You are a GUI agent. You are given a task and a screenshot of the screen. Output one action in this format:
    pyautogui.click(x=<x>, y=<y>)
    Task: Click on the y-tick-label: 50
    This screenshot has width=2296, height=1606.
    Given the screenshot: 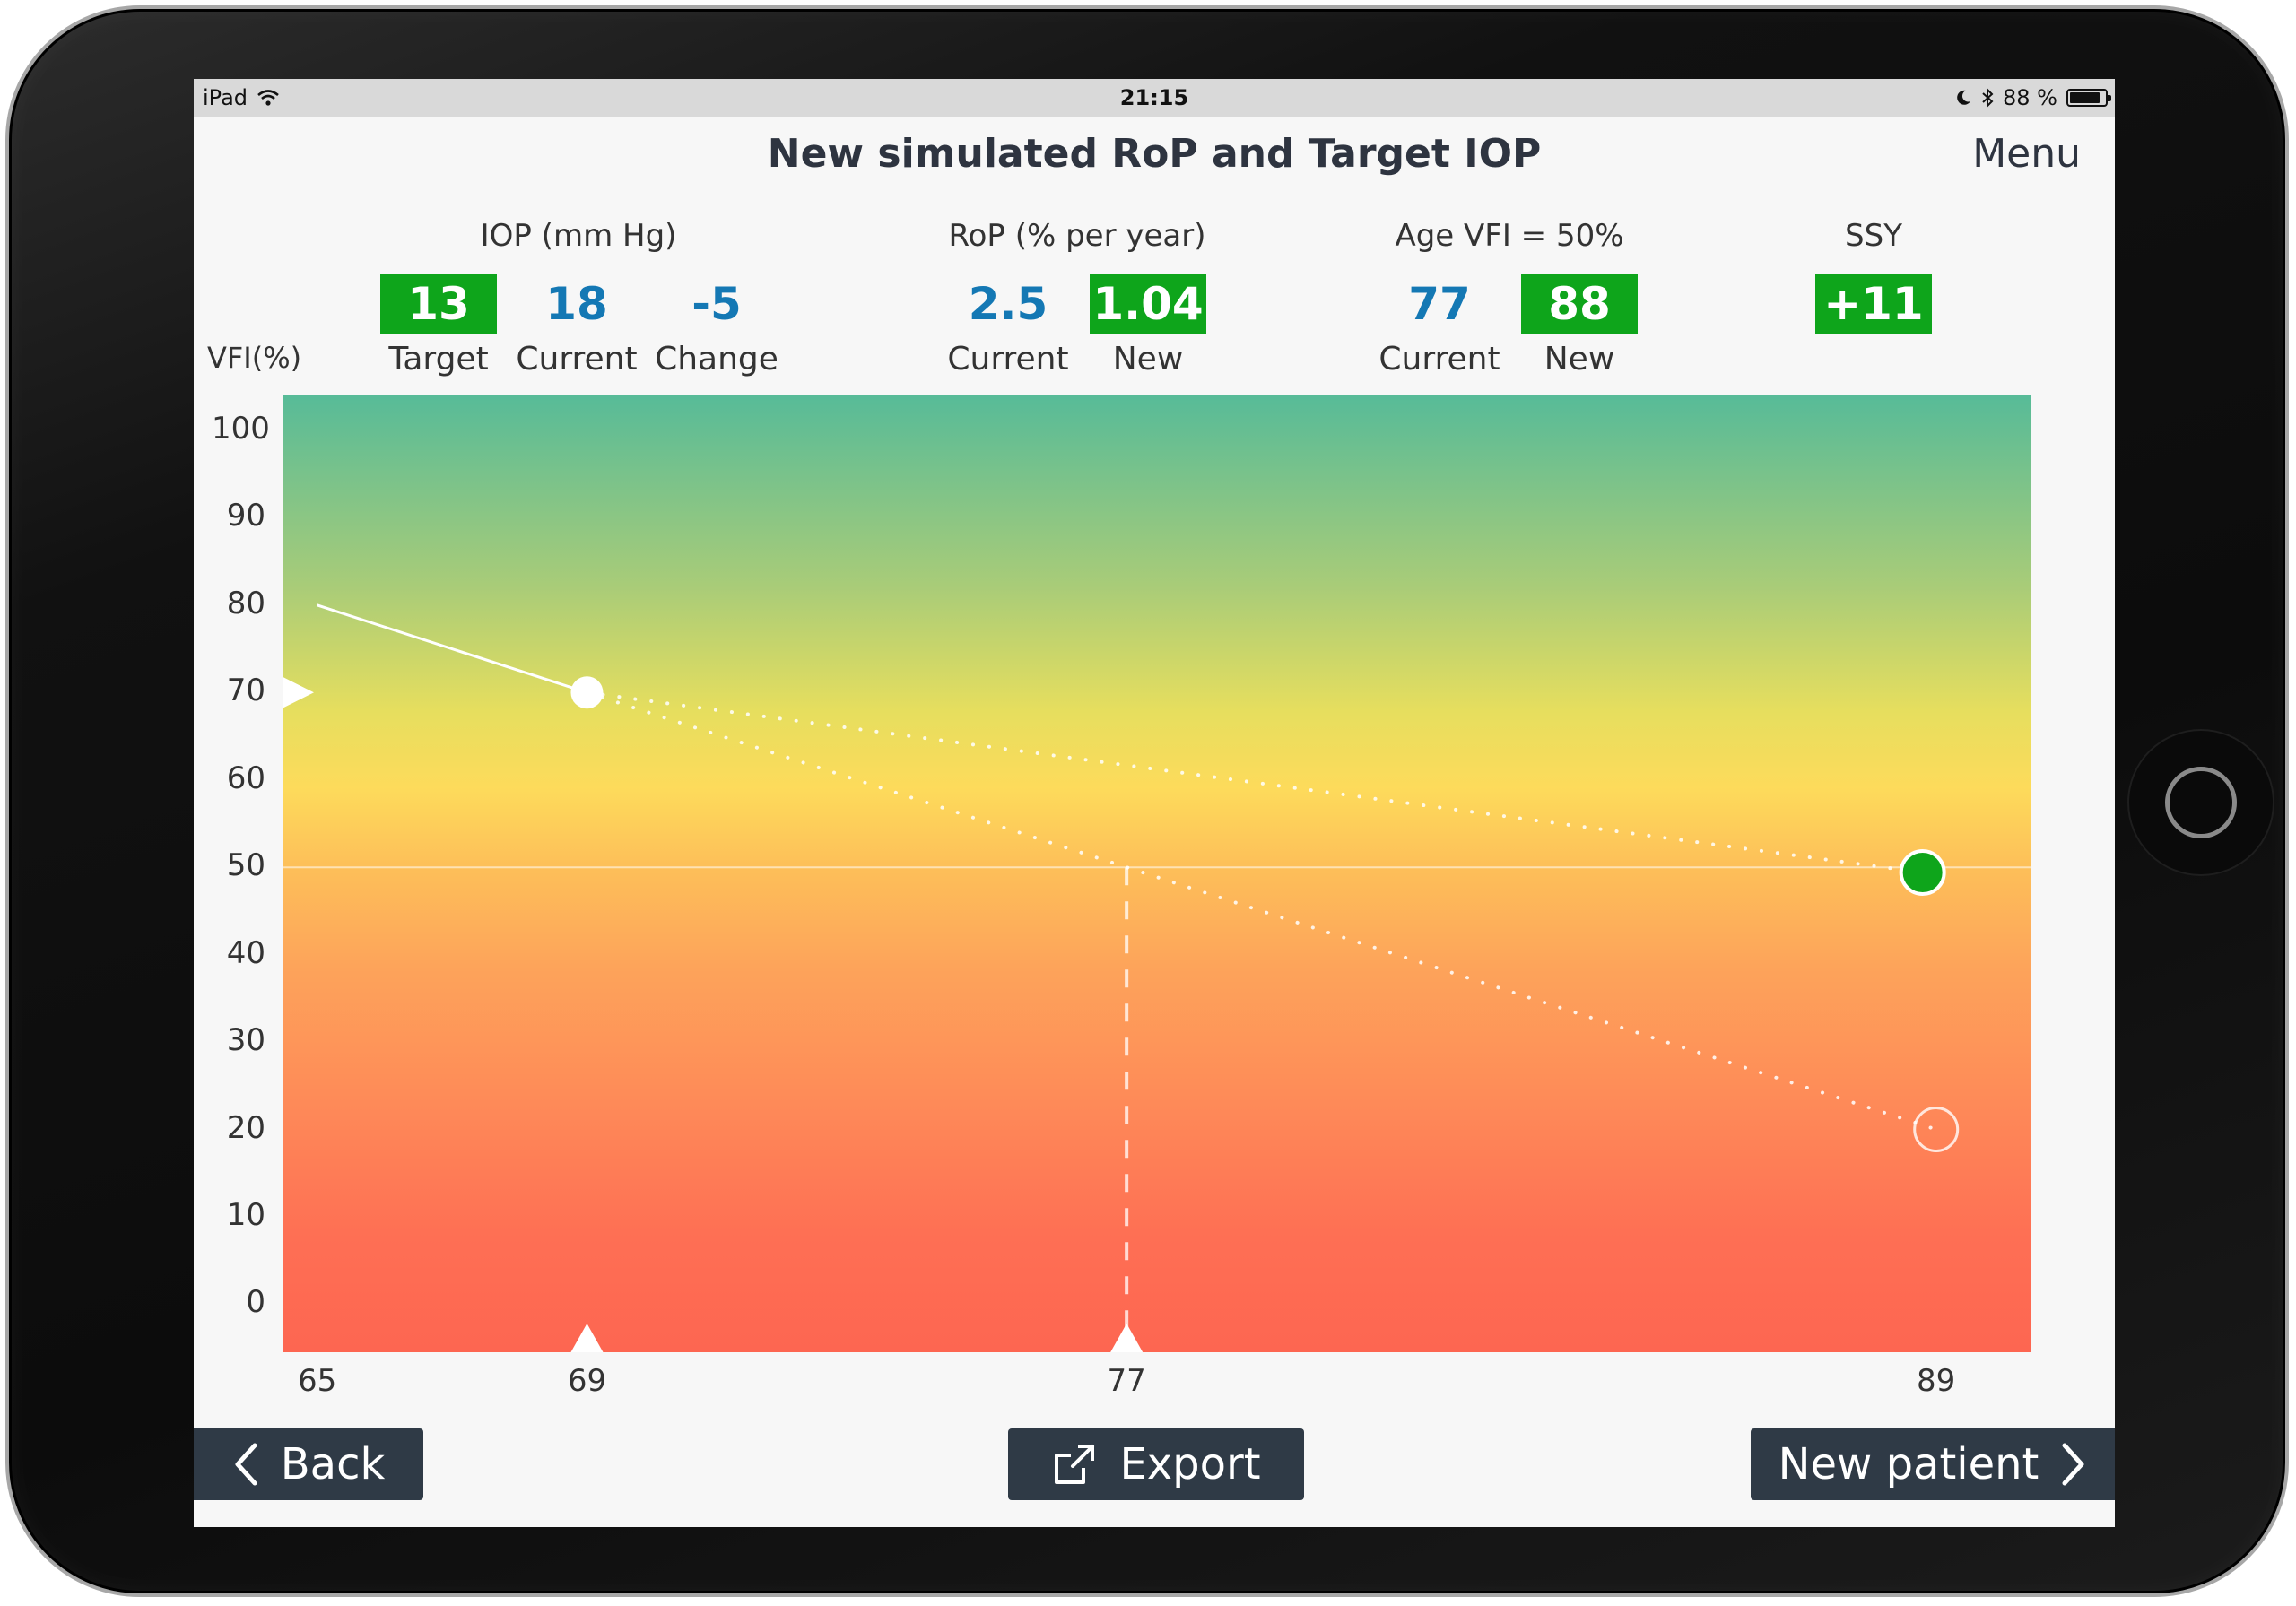 What is the action you would take?
    pyautogui.click(x=245, y=865)
    